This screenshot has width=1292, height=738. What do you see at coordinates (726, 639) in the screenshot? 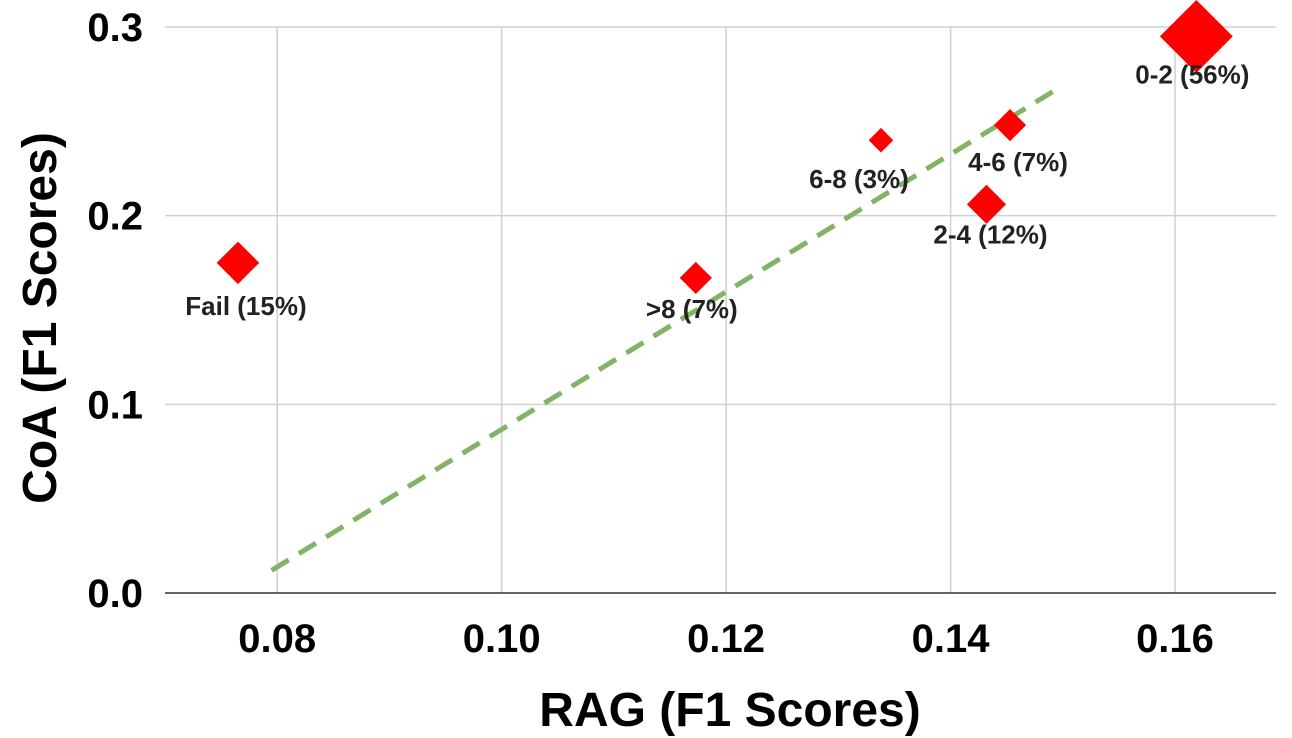
I see `x-tick-label: 0.12` at bounding box center [726, 639].